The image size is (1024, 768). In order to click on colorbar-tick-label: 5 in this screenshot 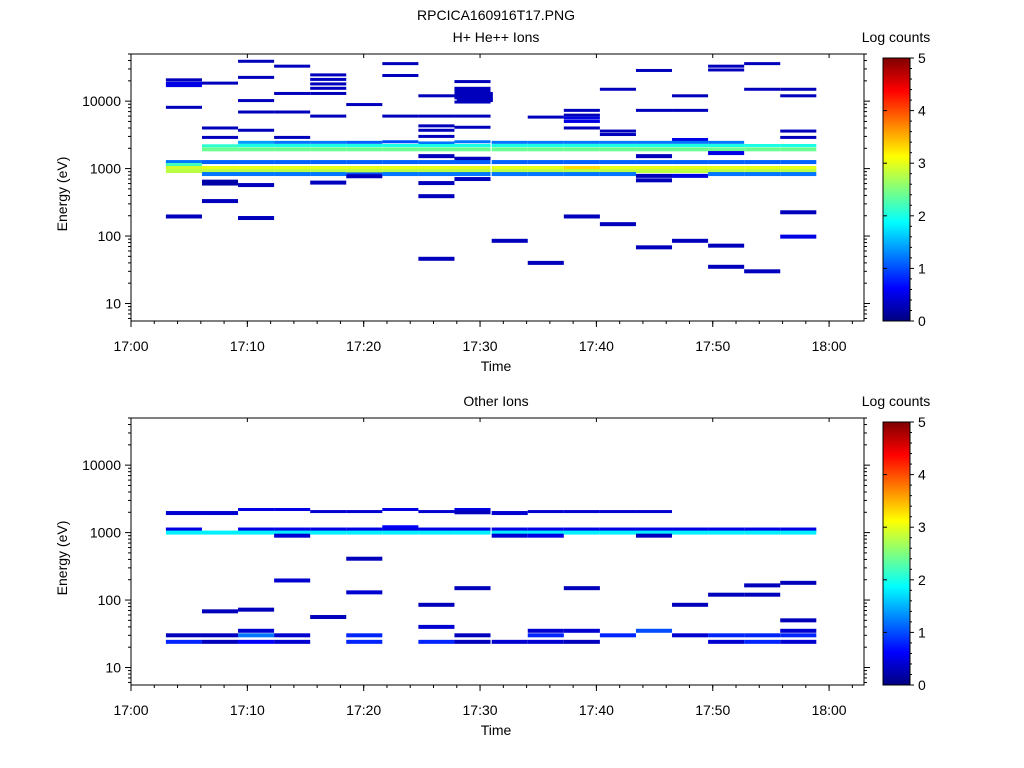, I will do `click(922, 58)`.